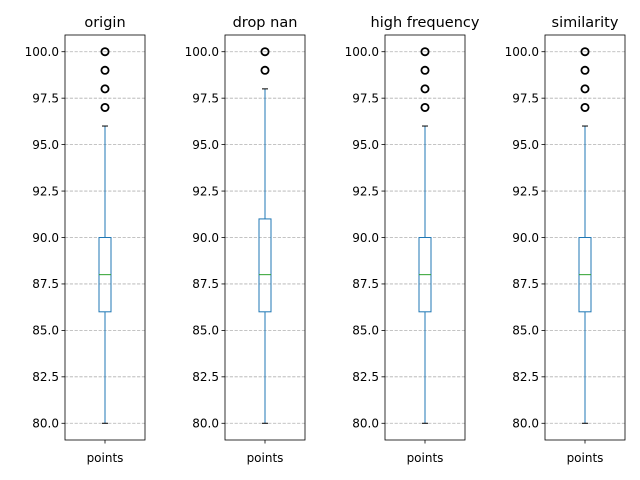 The image size is (640, 480). What do you see at coordinates (585, 23) in the screenshot?
I see `subplot-title: similarity` at bounding box center [585, 23].